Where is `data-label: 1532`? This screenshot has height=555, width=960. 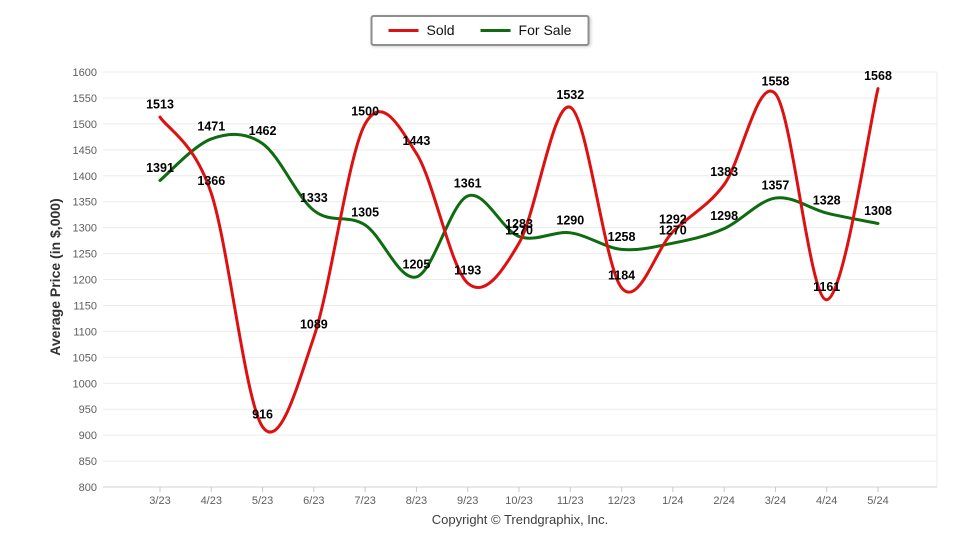 data-label: 1532 is located at coordinates (570, 95).